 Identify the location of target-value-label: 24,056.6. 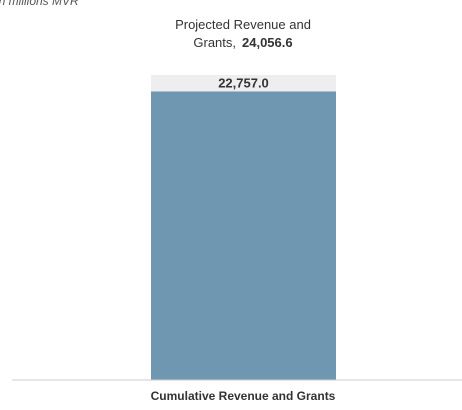
(267, 42).